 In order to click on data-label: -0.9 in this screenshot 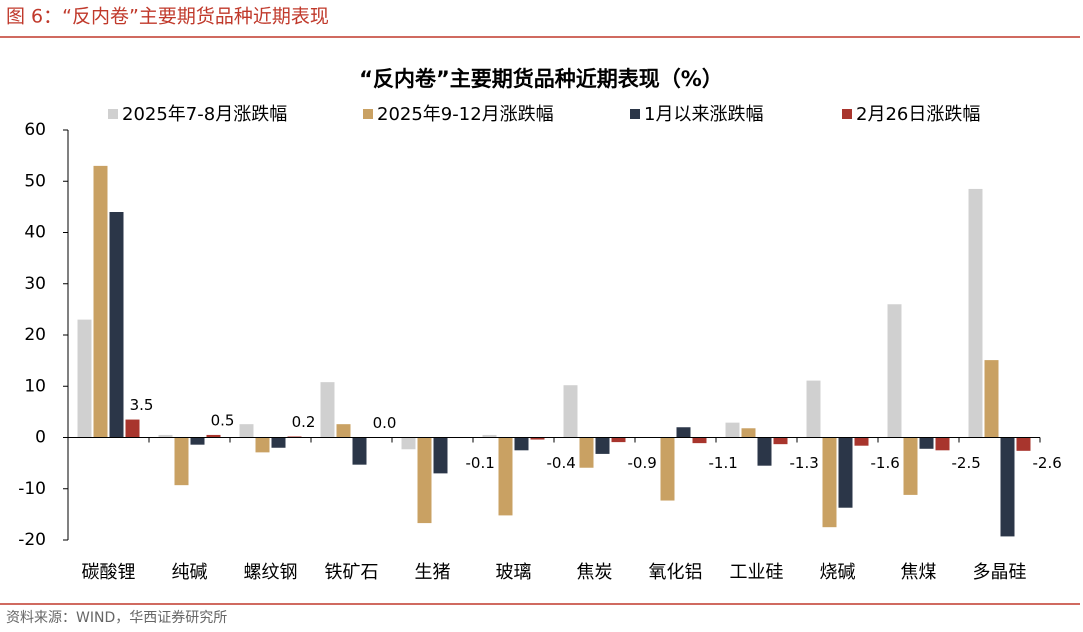, I will do `click(642, 463)`.